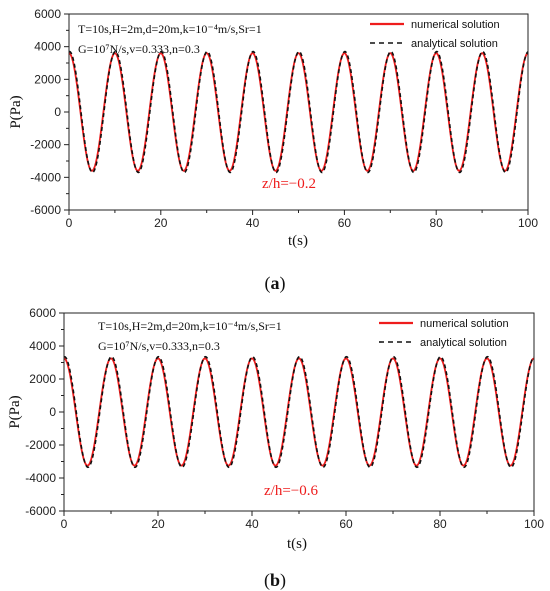 The width and height of the screenshot is (550, 591). What do you see at coordinates (298, 241) in the screenshot?
I see `panel-a-x-axis-label: t(s)` at bounding box center [298, 241].